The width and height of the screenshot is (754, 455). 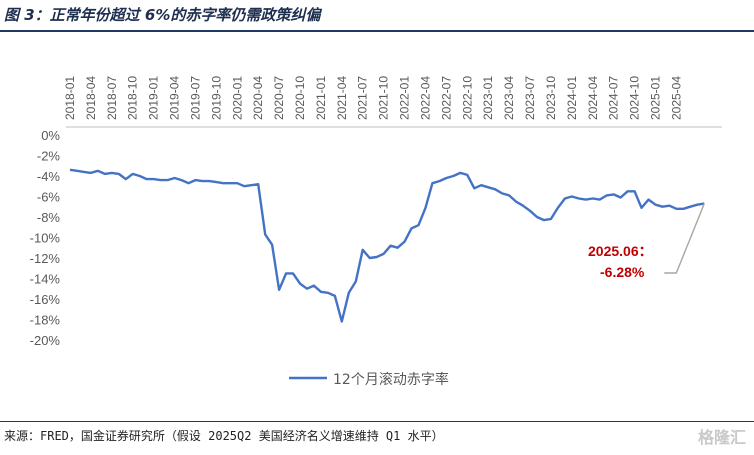 I want to click on x-tick-label: 2023-04, so click(x=509, y=98).